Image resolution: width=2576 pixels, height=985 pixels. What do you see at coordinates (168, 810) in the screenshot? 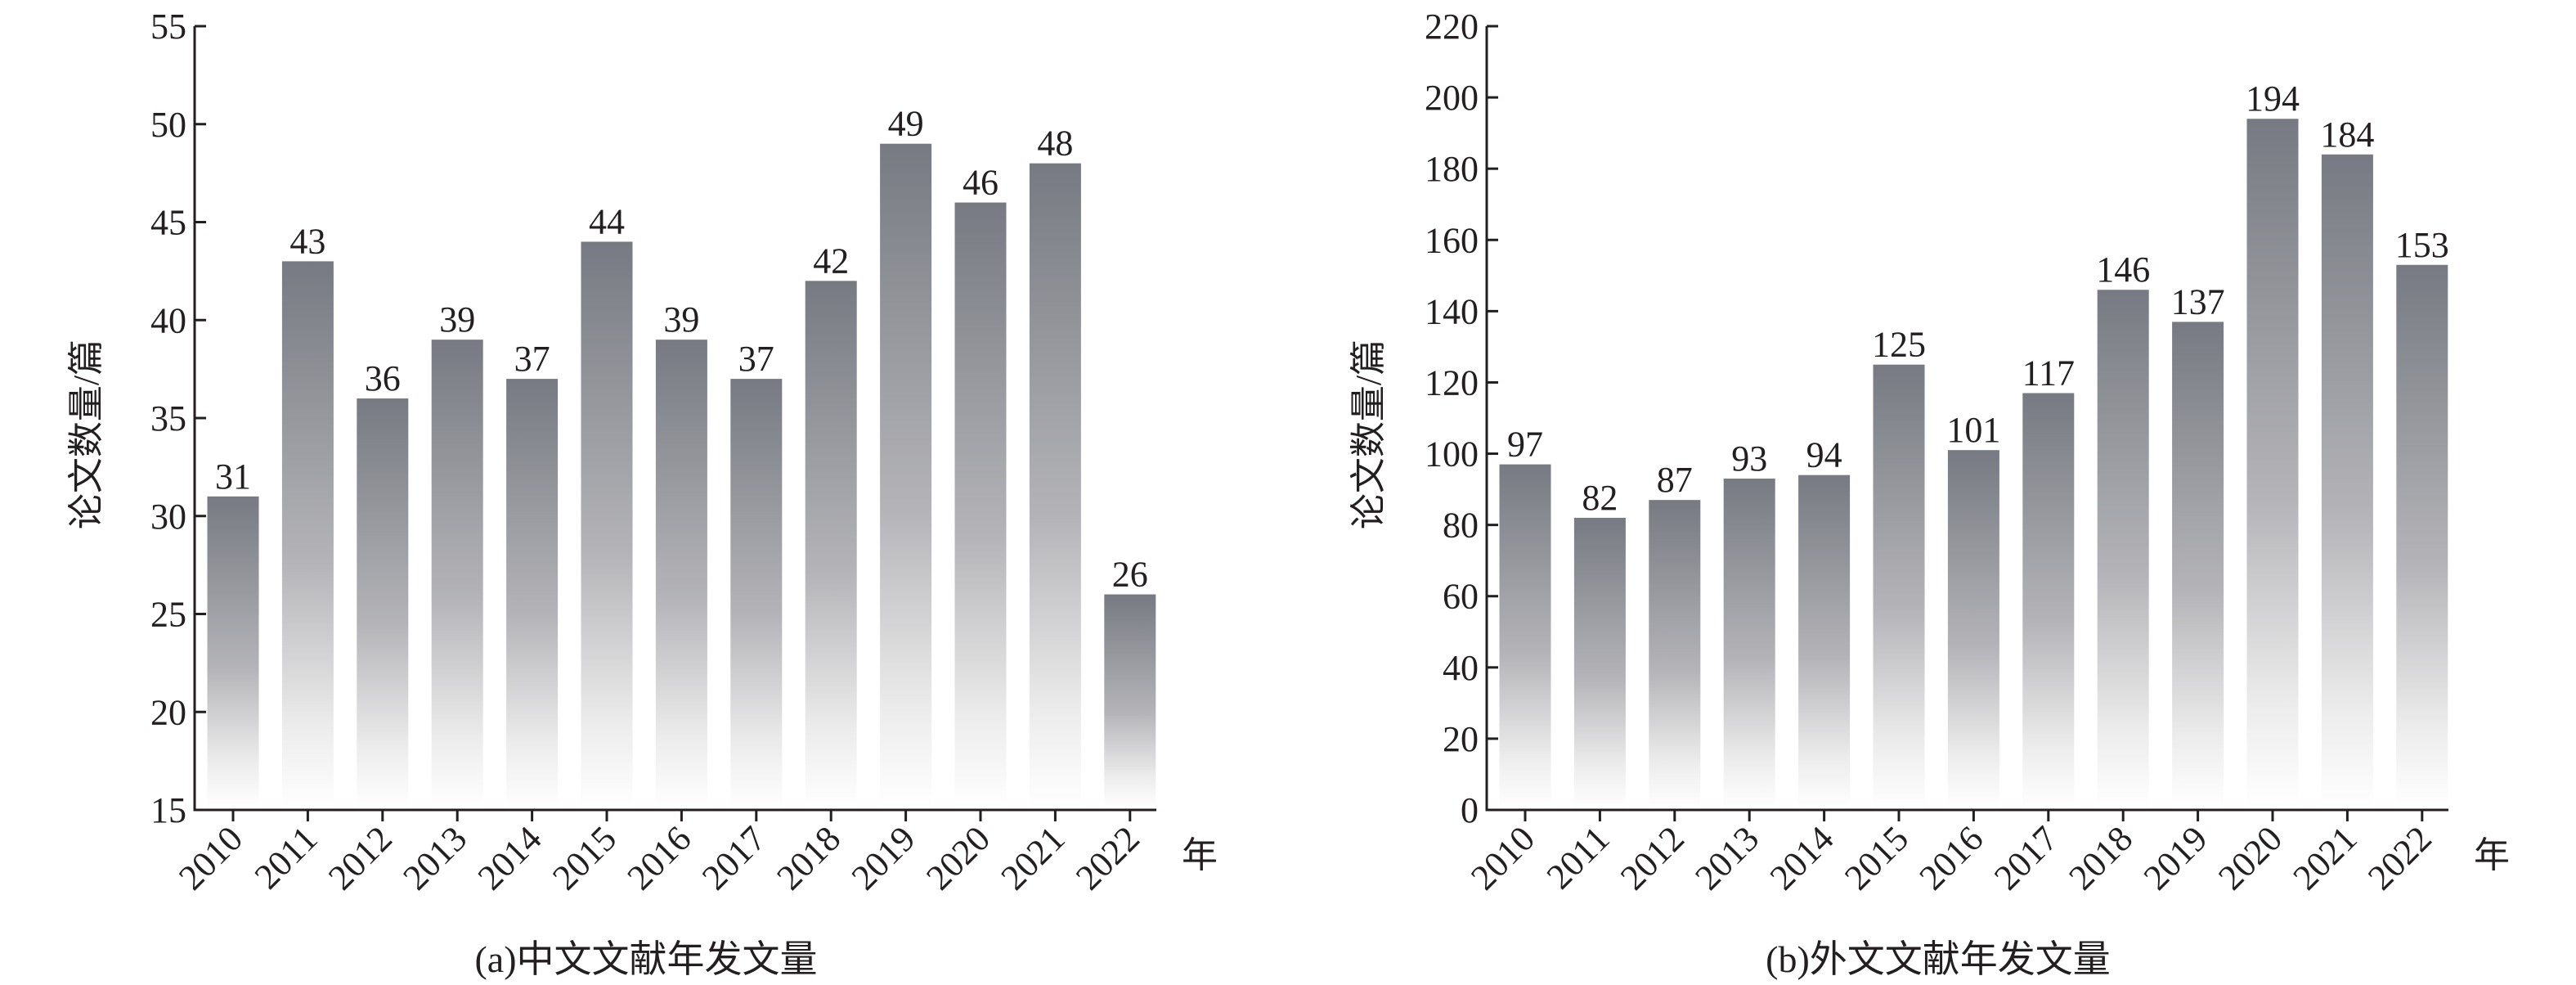
I see `y-tick-label-15: 15` at bounding box center [168, 810].